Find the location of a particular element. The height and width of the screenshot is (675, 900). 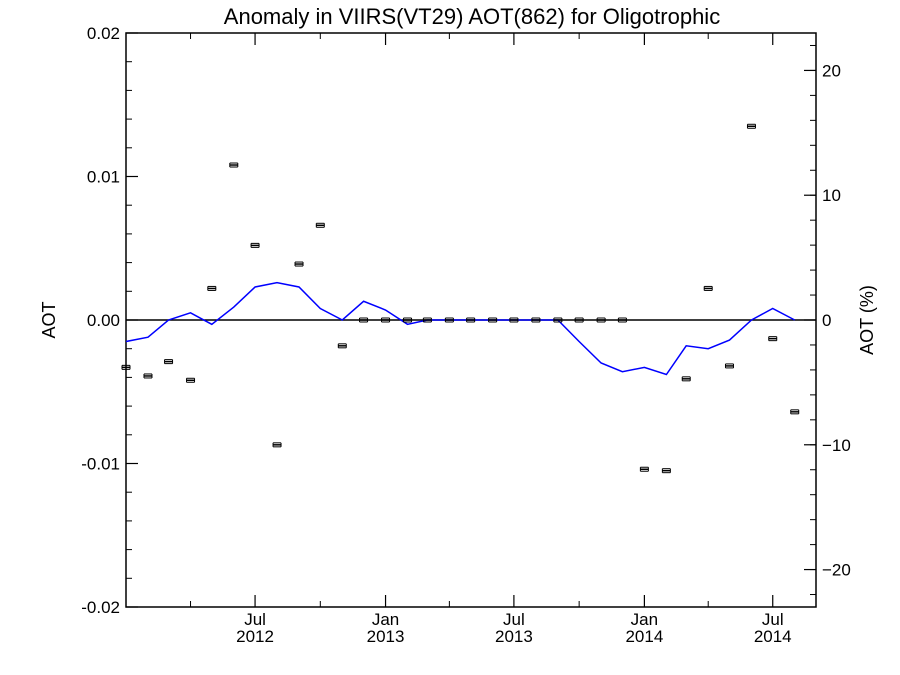

smoothed-anomaly-line is located at coordinates (460, 328).